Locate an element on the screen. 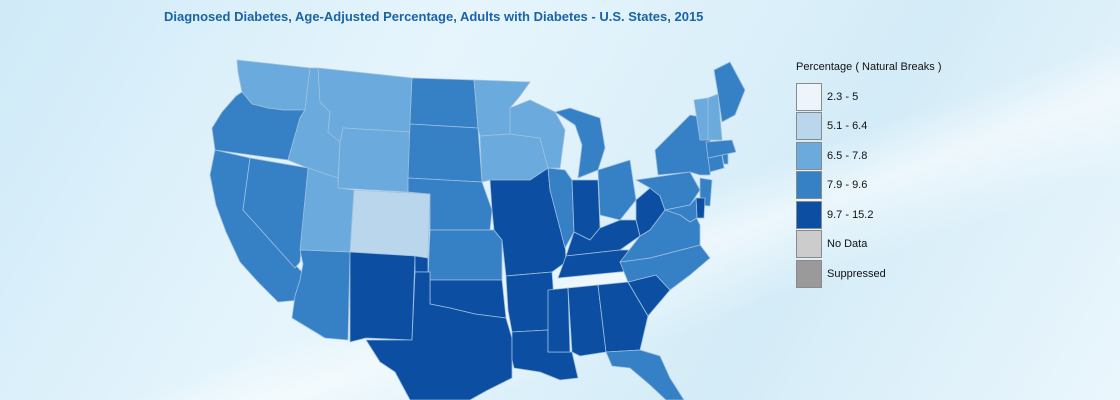  state-ar is located at coordinates (530, 302).